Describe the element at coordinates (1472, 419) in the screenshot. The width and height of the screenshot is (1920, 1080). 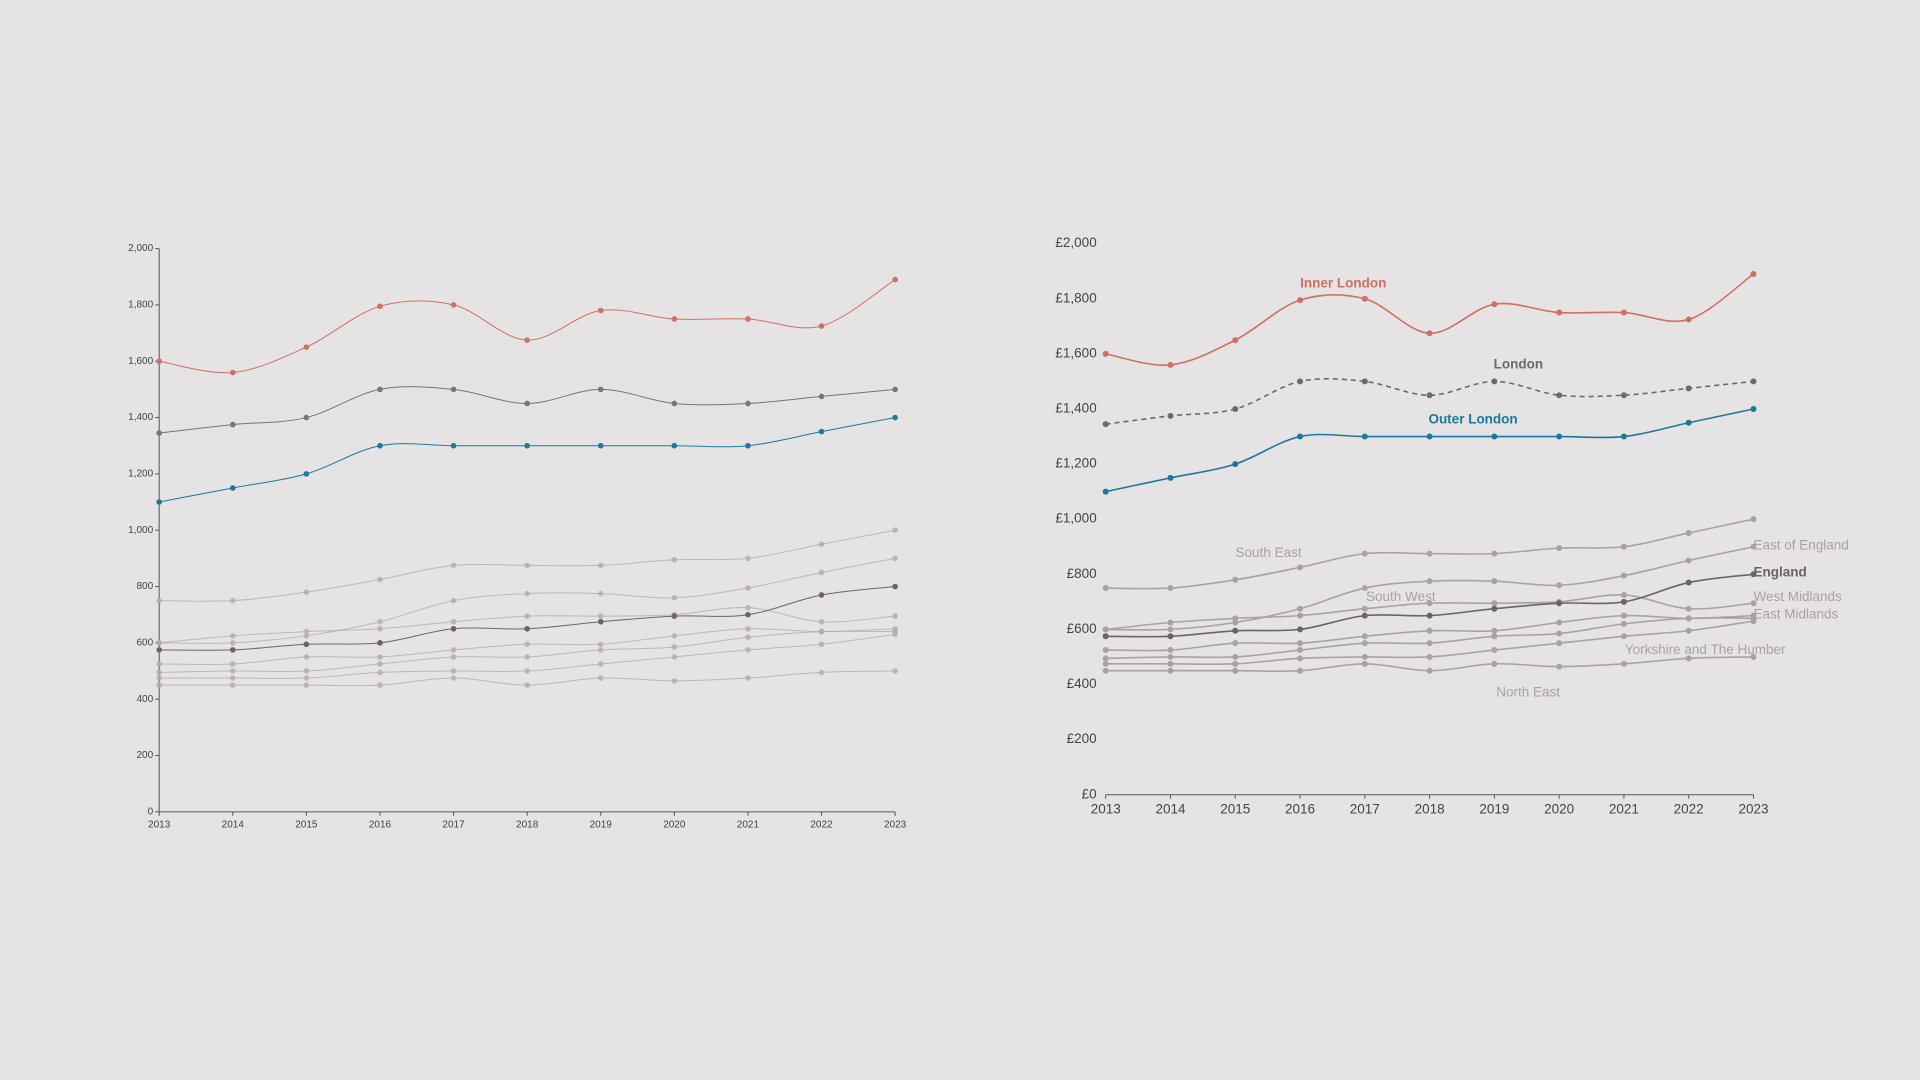
I see `series-label: Outer London` at that location.